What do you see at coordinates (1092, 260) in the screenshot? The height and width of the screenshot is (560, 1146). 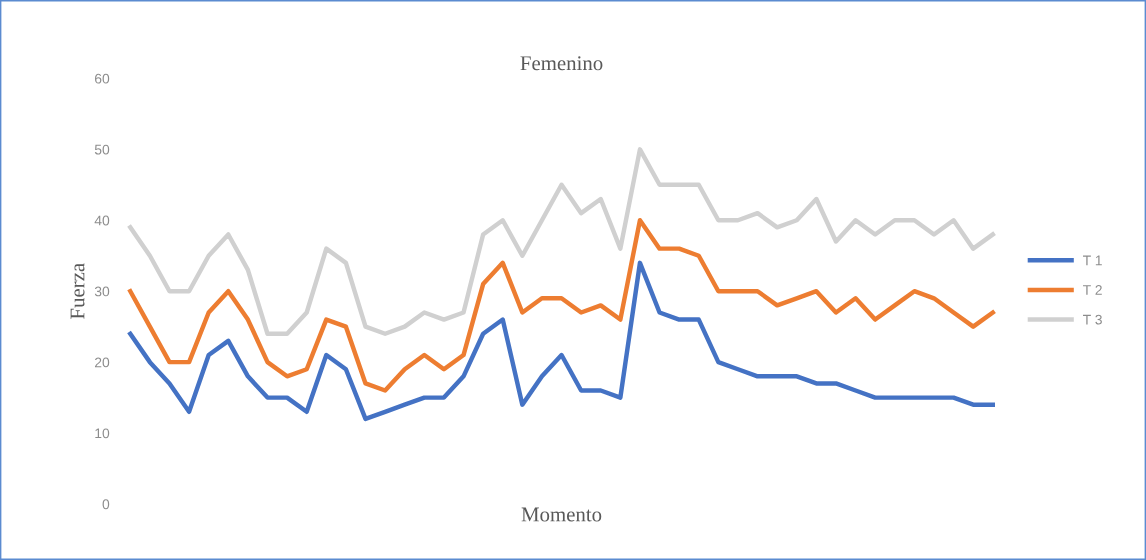 I see `legend-label: T 1` at bounding box center [1092, 260].